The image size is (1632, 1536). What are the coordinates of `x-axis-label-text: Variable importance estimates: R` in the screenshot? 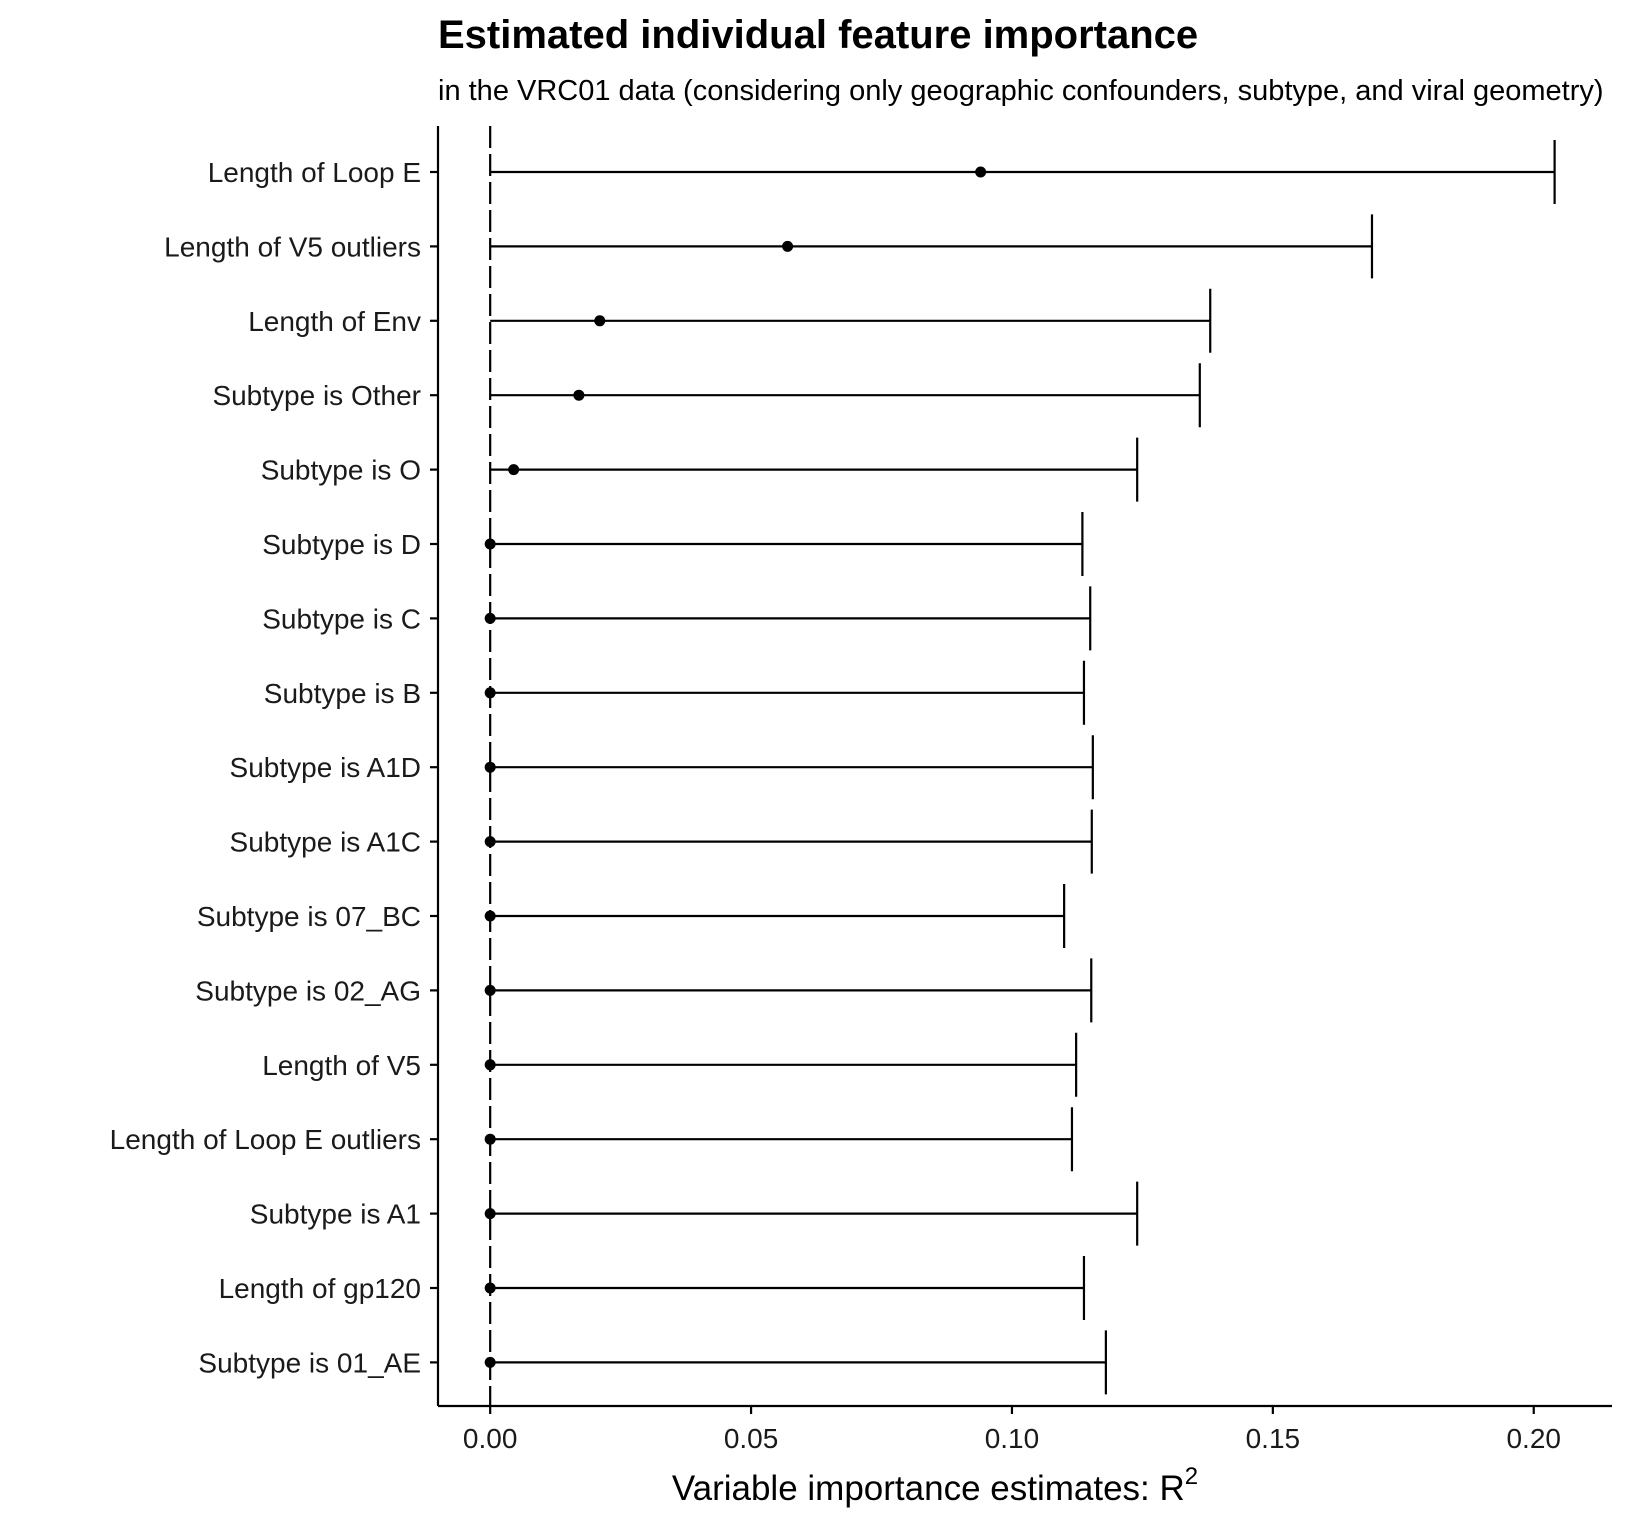 It's located at (928, 1488).